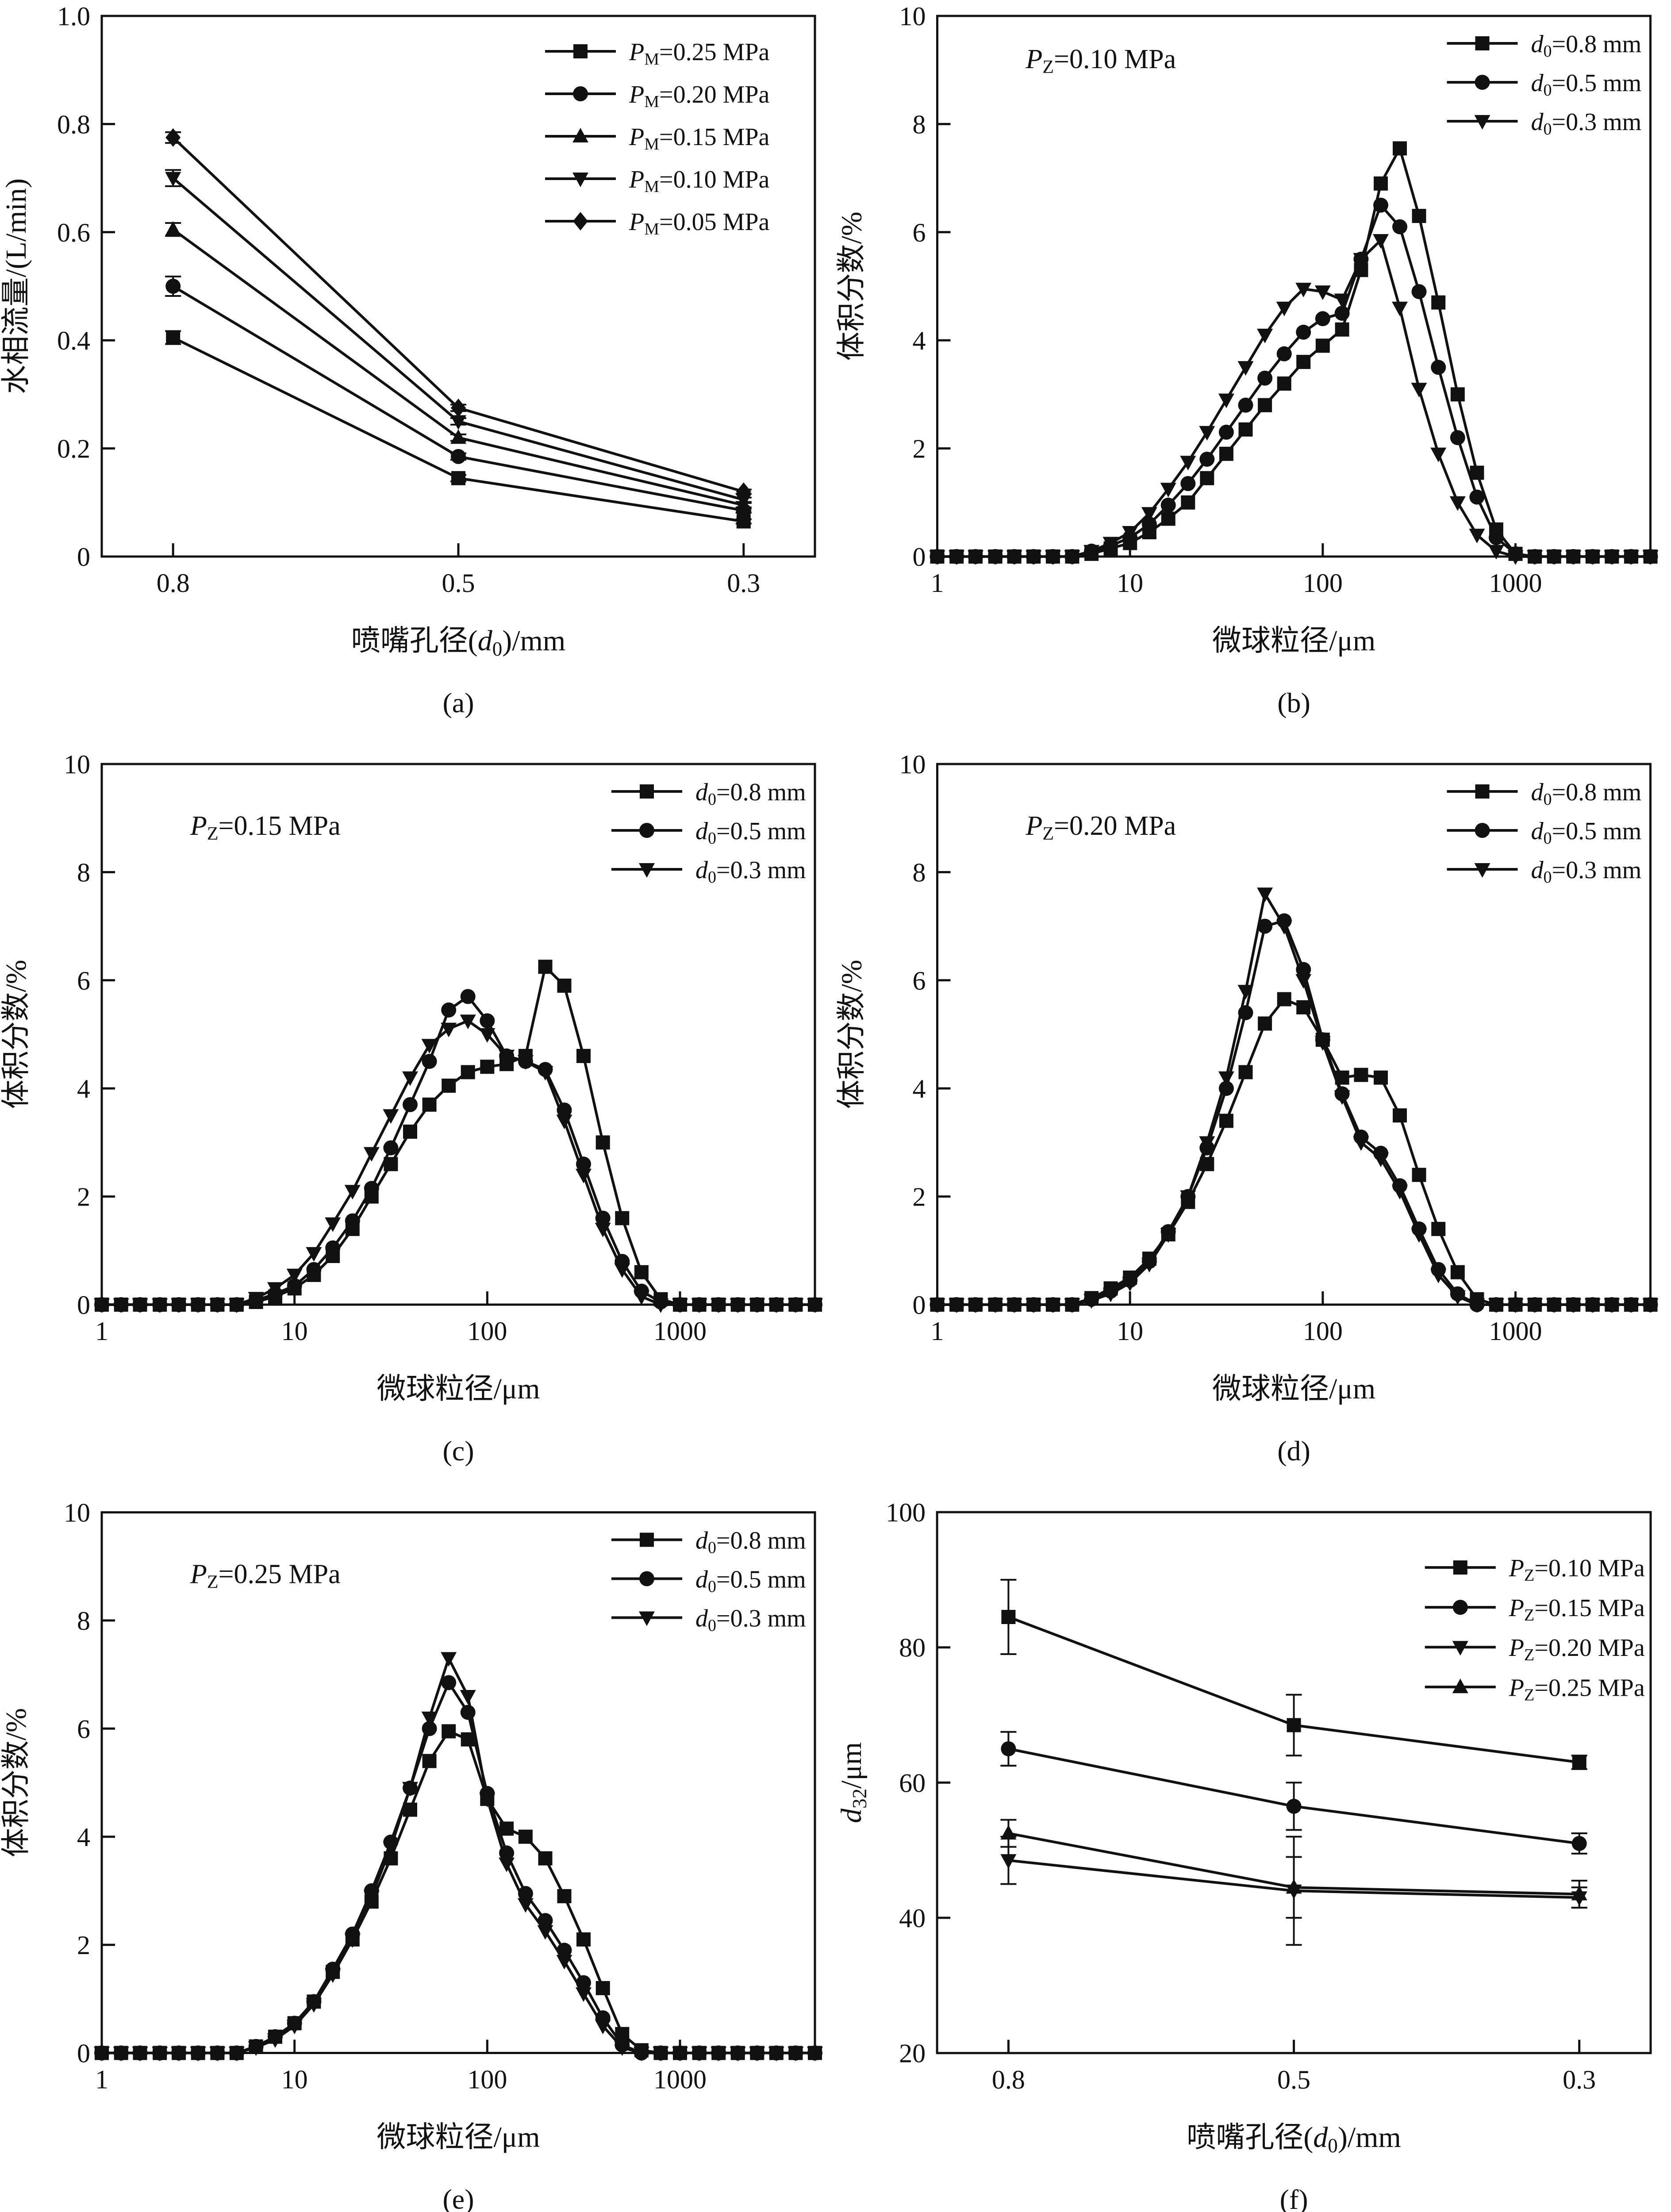 The image size is (1671, 2212). Describe the element at coordinates (84, 981) in the screenshot. I see `y-tick-label: 6` at that location.